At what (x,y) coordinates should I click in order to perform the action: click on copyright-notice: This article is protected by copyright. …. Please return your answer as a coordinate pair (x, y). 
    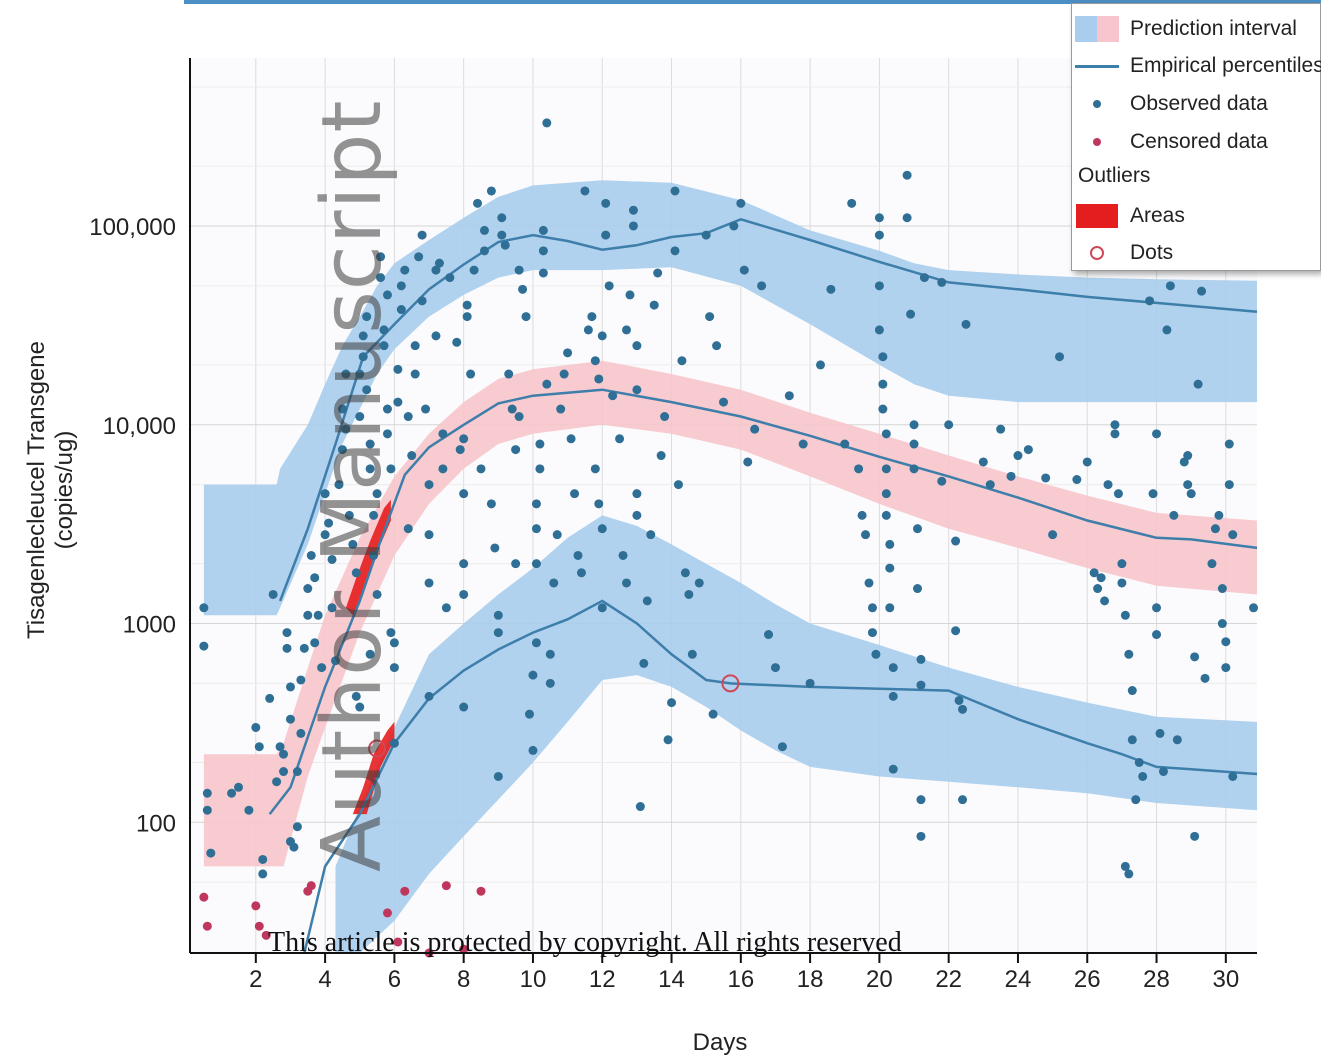
    Looking at the image, I should click on (585, 942).